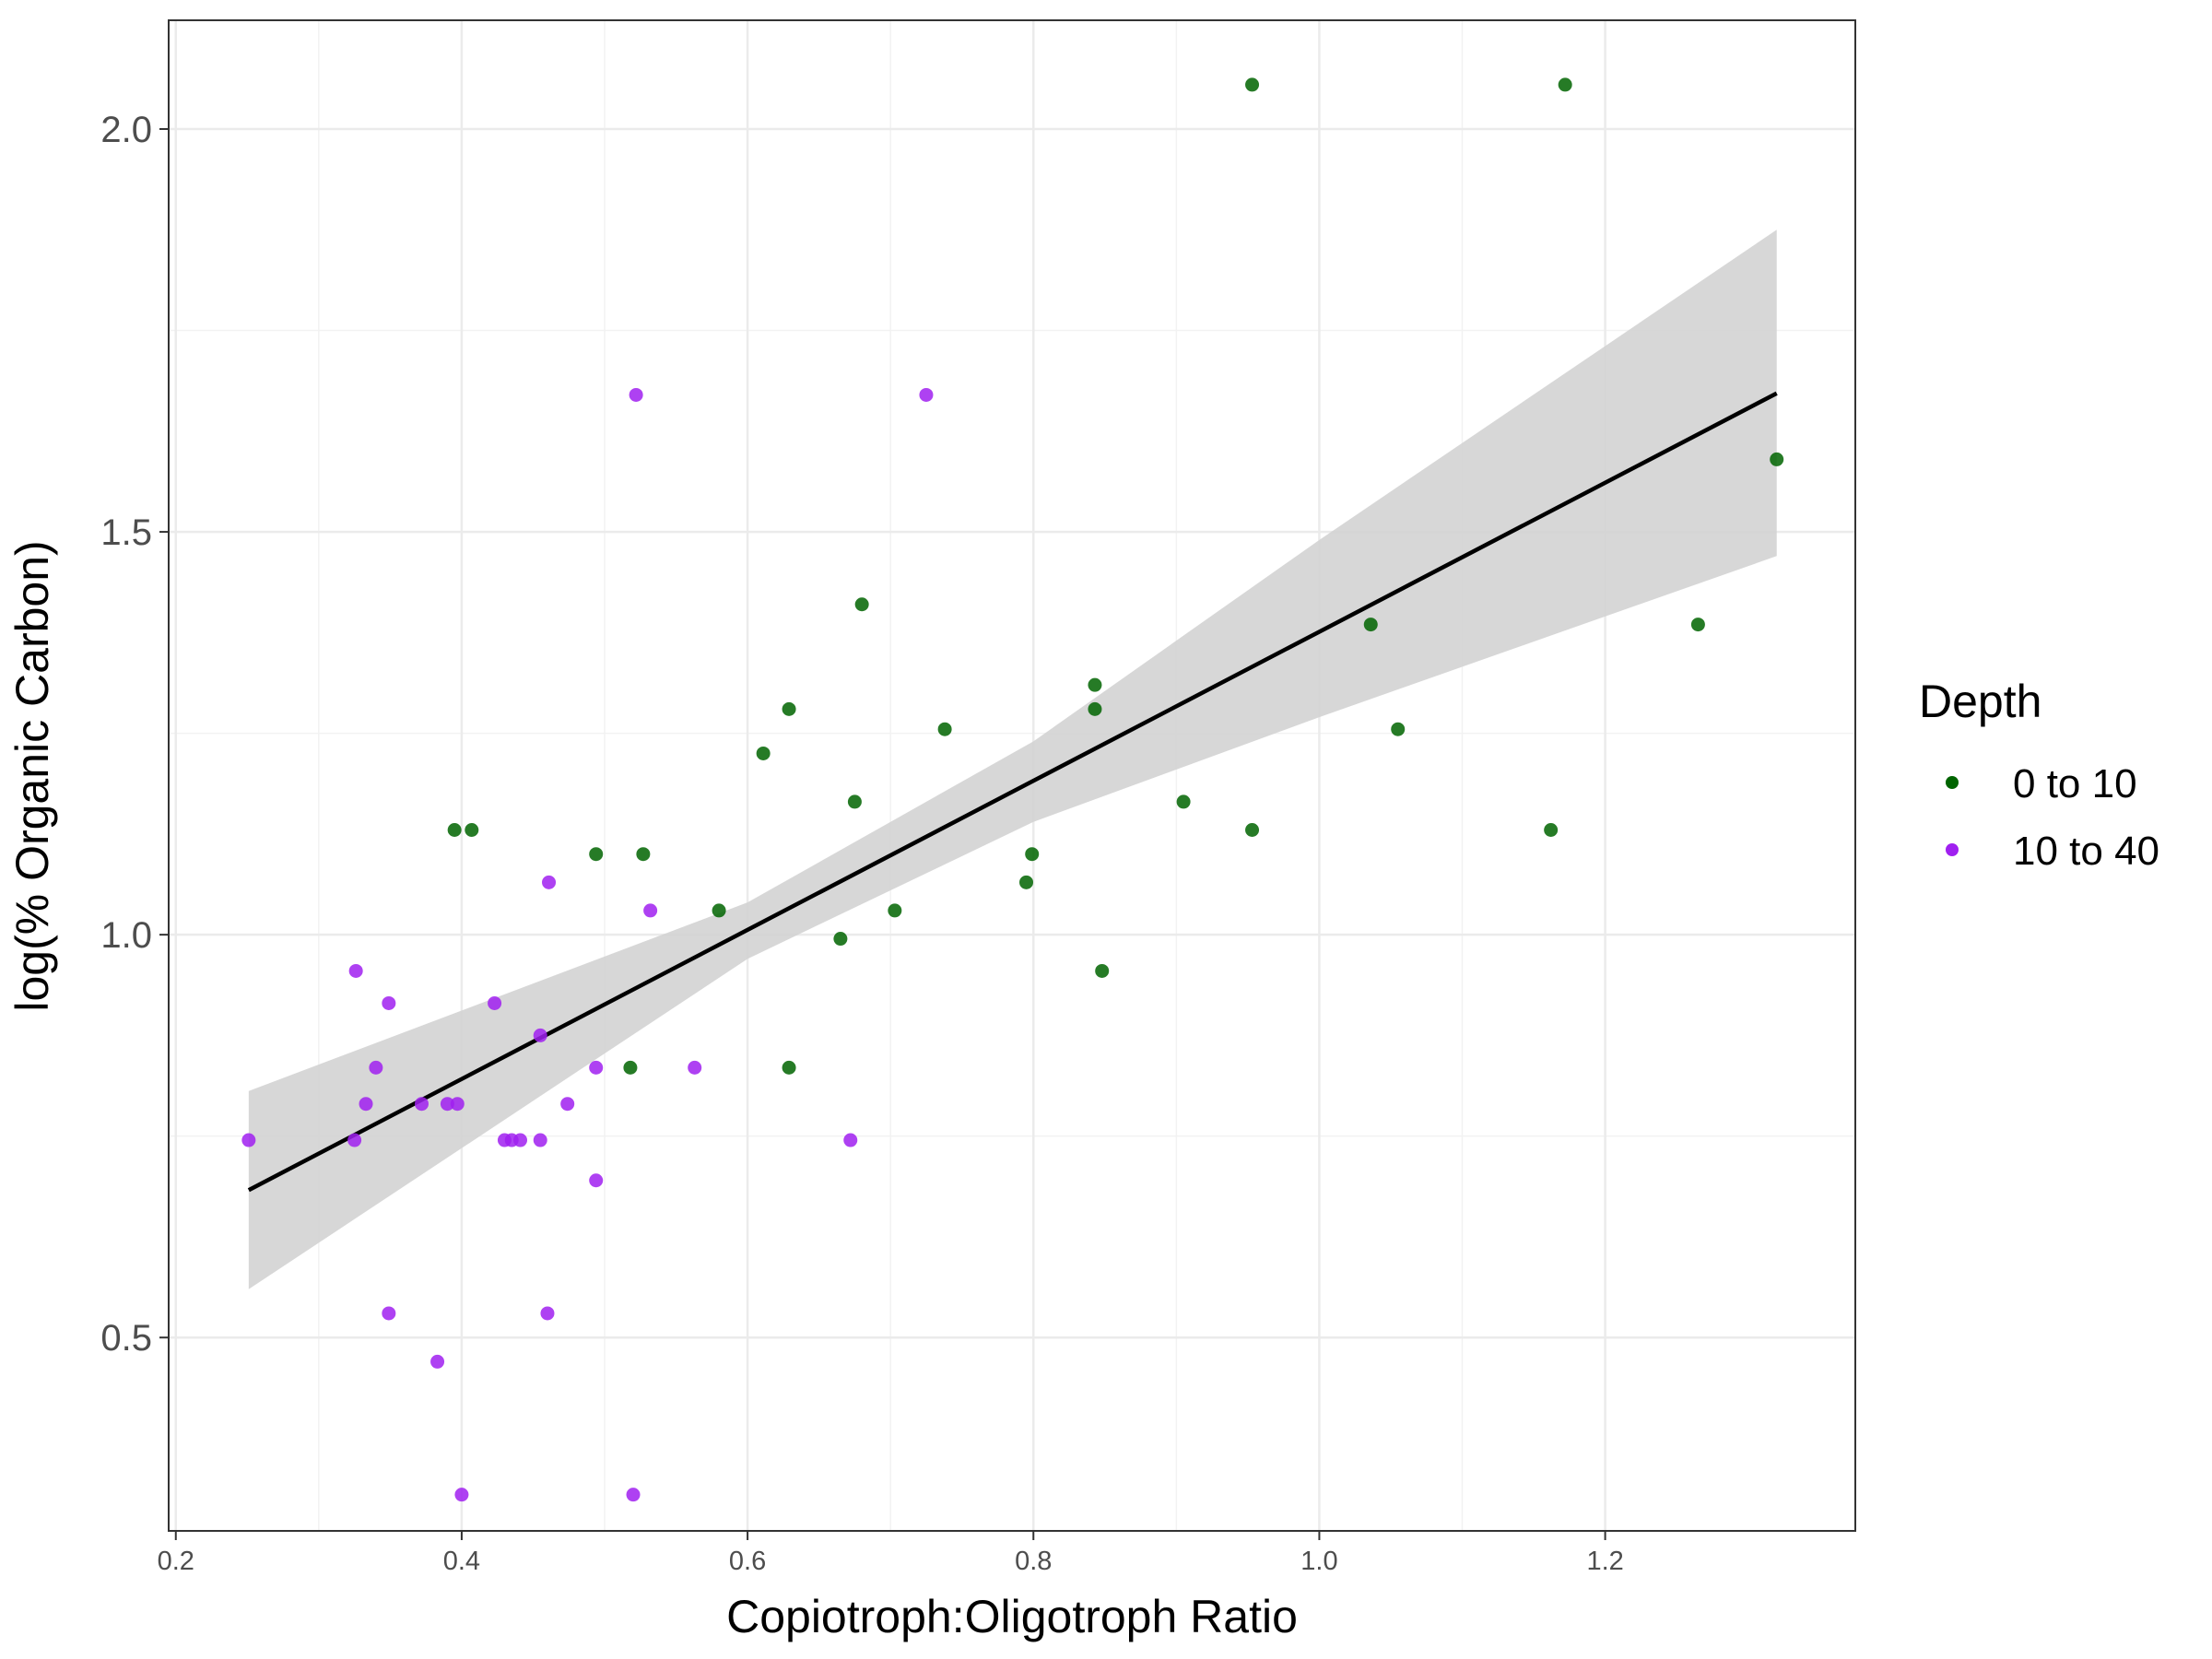 Image resolution: width=2212 pixels, height=1659 pixels. Describe the element at coordinates (747, 1561) in the screenshot. I see `x-tick-label: 0.6` at that location.